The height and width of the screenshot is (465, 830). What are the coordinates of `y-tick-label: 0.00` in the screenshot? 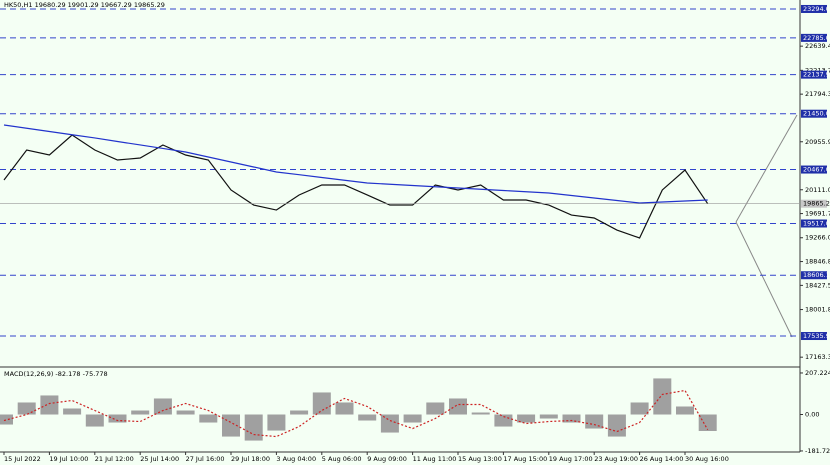 It's located at (812, 415).